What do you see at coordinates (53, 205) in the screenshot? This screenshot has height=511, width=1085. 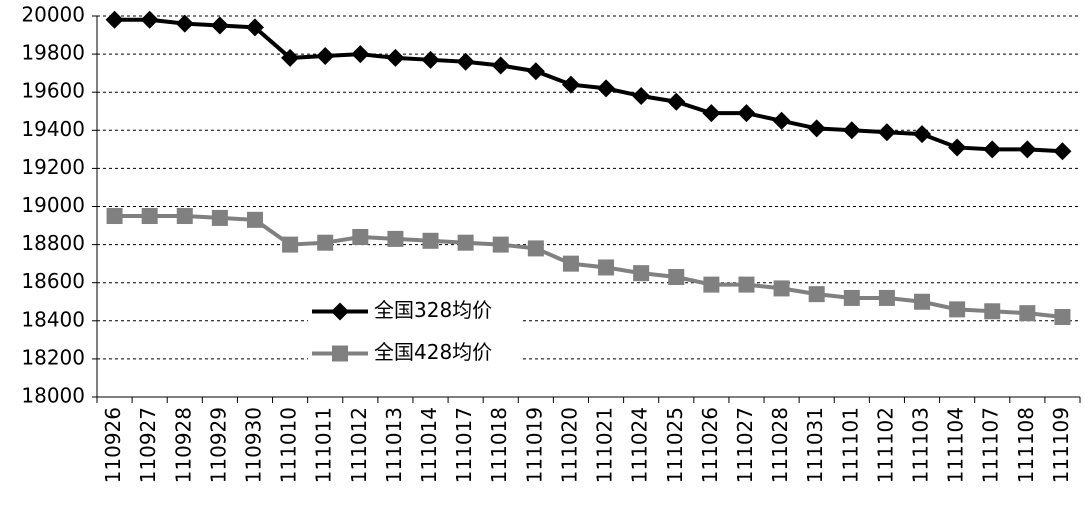 I see `y-tick-label: 19000` at bounding box center [53, 205].